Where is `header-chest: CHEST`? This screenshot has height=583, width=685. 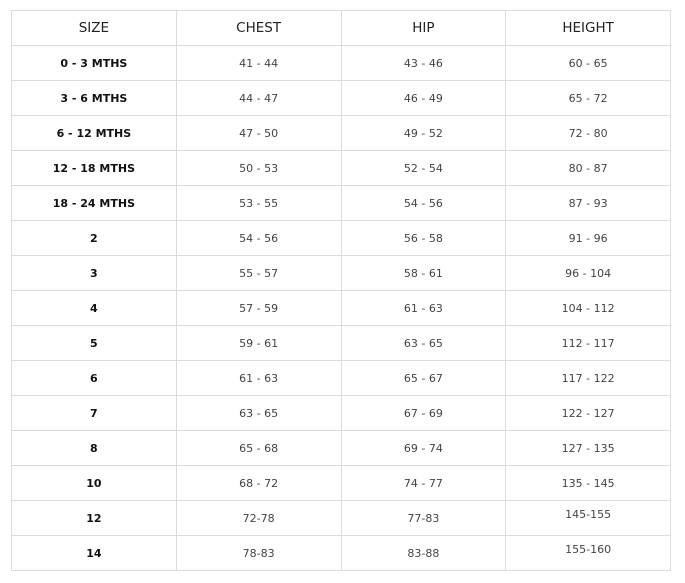 header-chest: CHEST is located at coordinates (258, 28).